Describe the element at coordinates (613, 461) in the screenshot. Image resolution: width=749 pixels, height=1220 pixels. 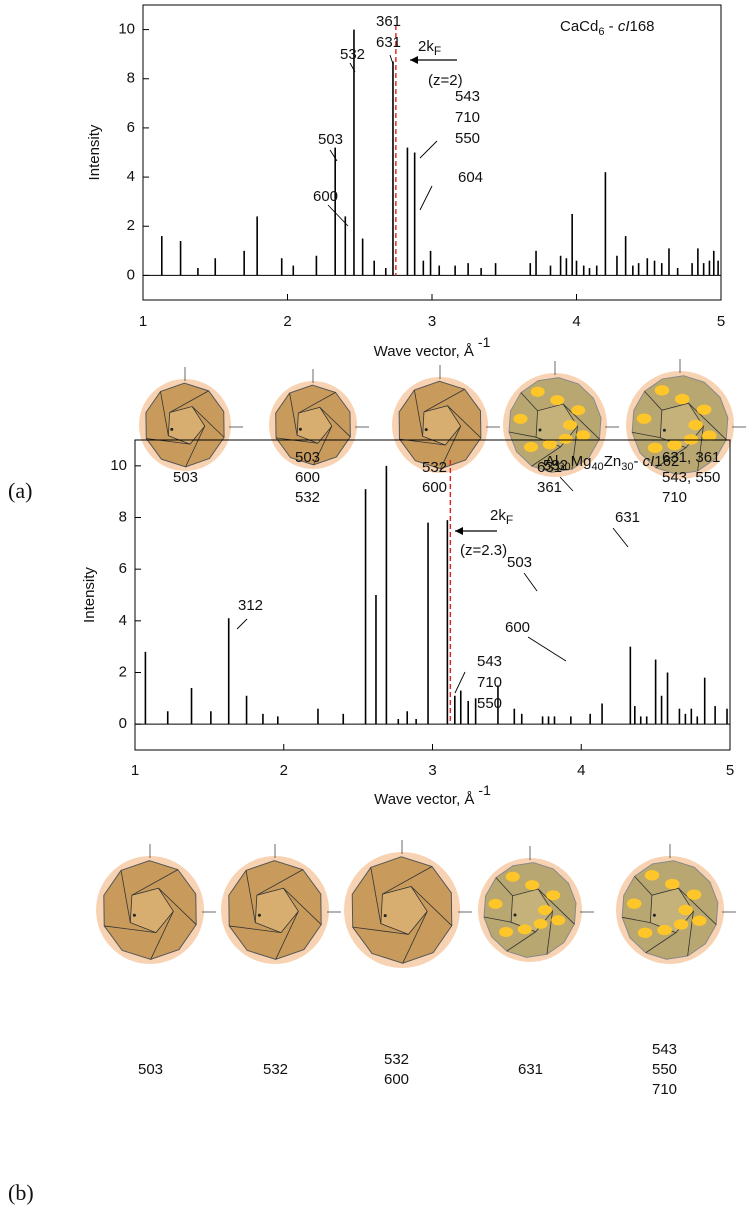
I see `title-part: Zn` at that location.